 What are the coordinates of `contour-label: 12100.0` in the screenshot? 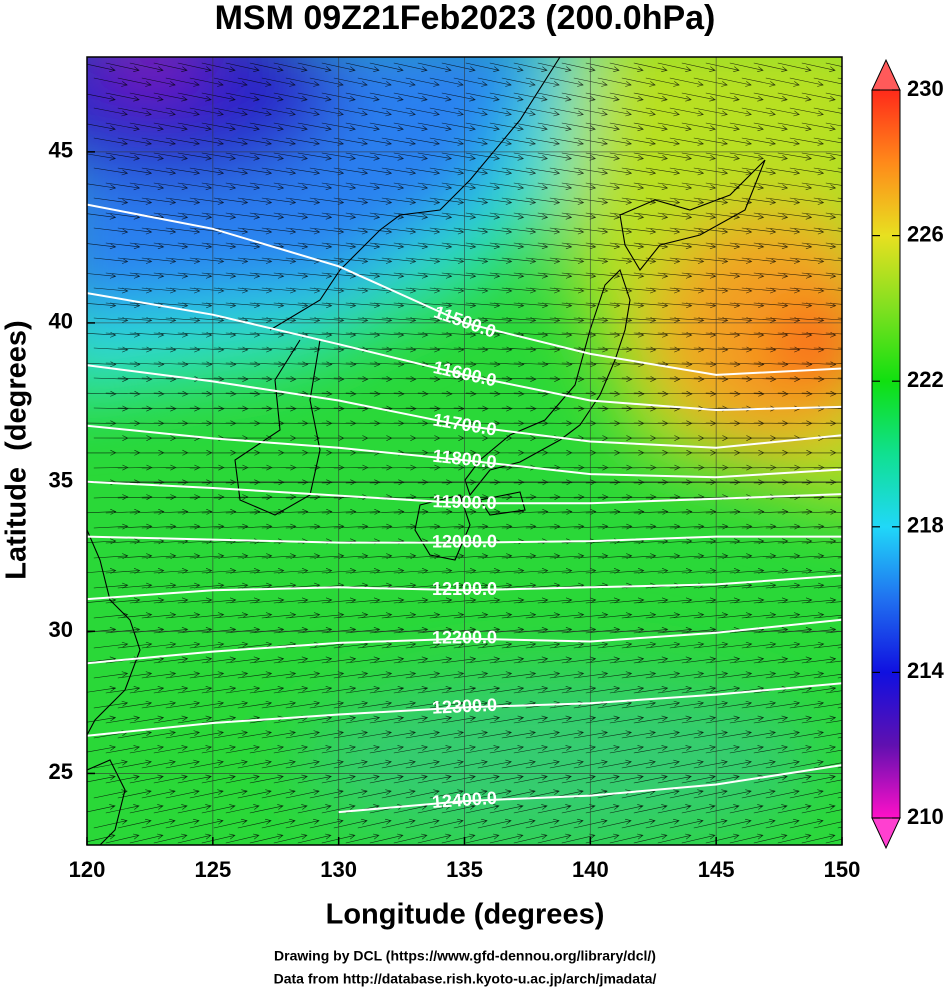 It's located at (464, 589).